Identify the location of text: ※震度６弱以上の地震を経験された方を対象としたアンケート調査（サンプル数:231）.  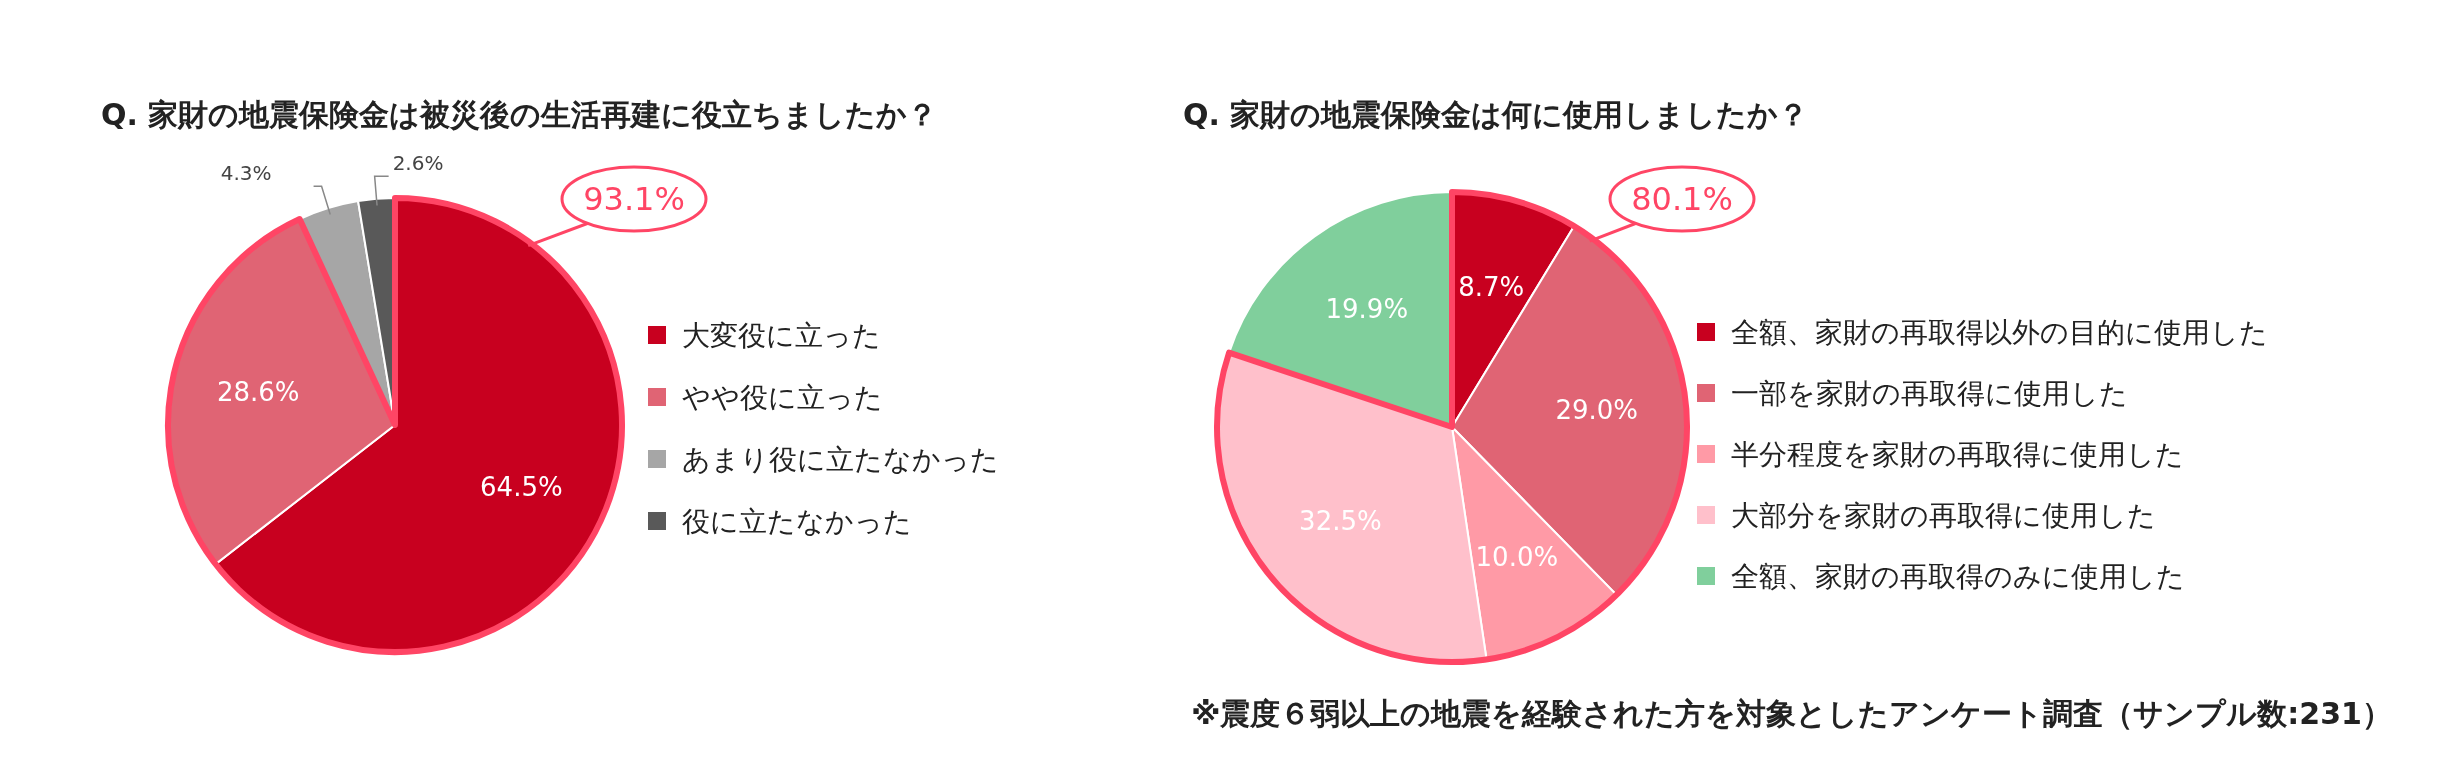
(1791, 713).